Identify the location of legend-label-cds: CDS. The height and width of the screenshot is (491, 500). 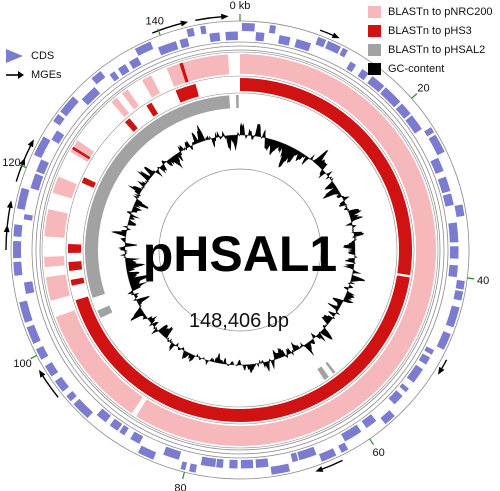
(43, 55).